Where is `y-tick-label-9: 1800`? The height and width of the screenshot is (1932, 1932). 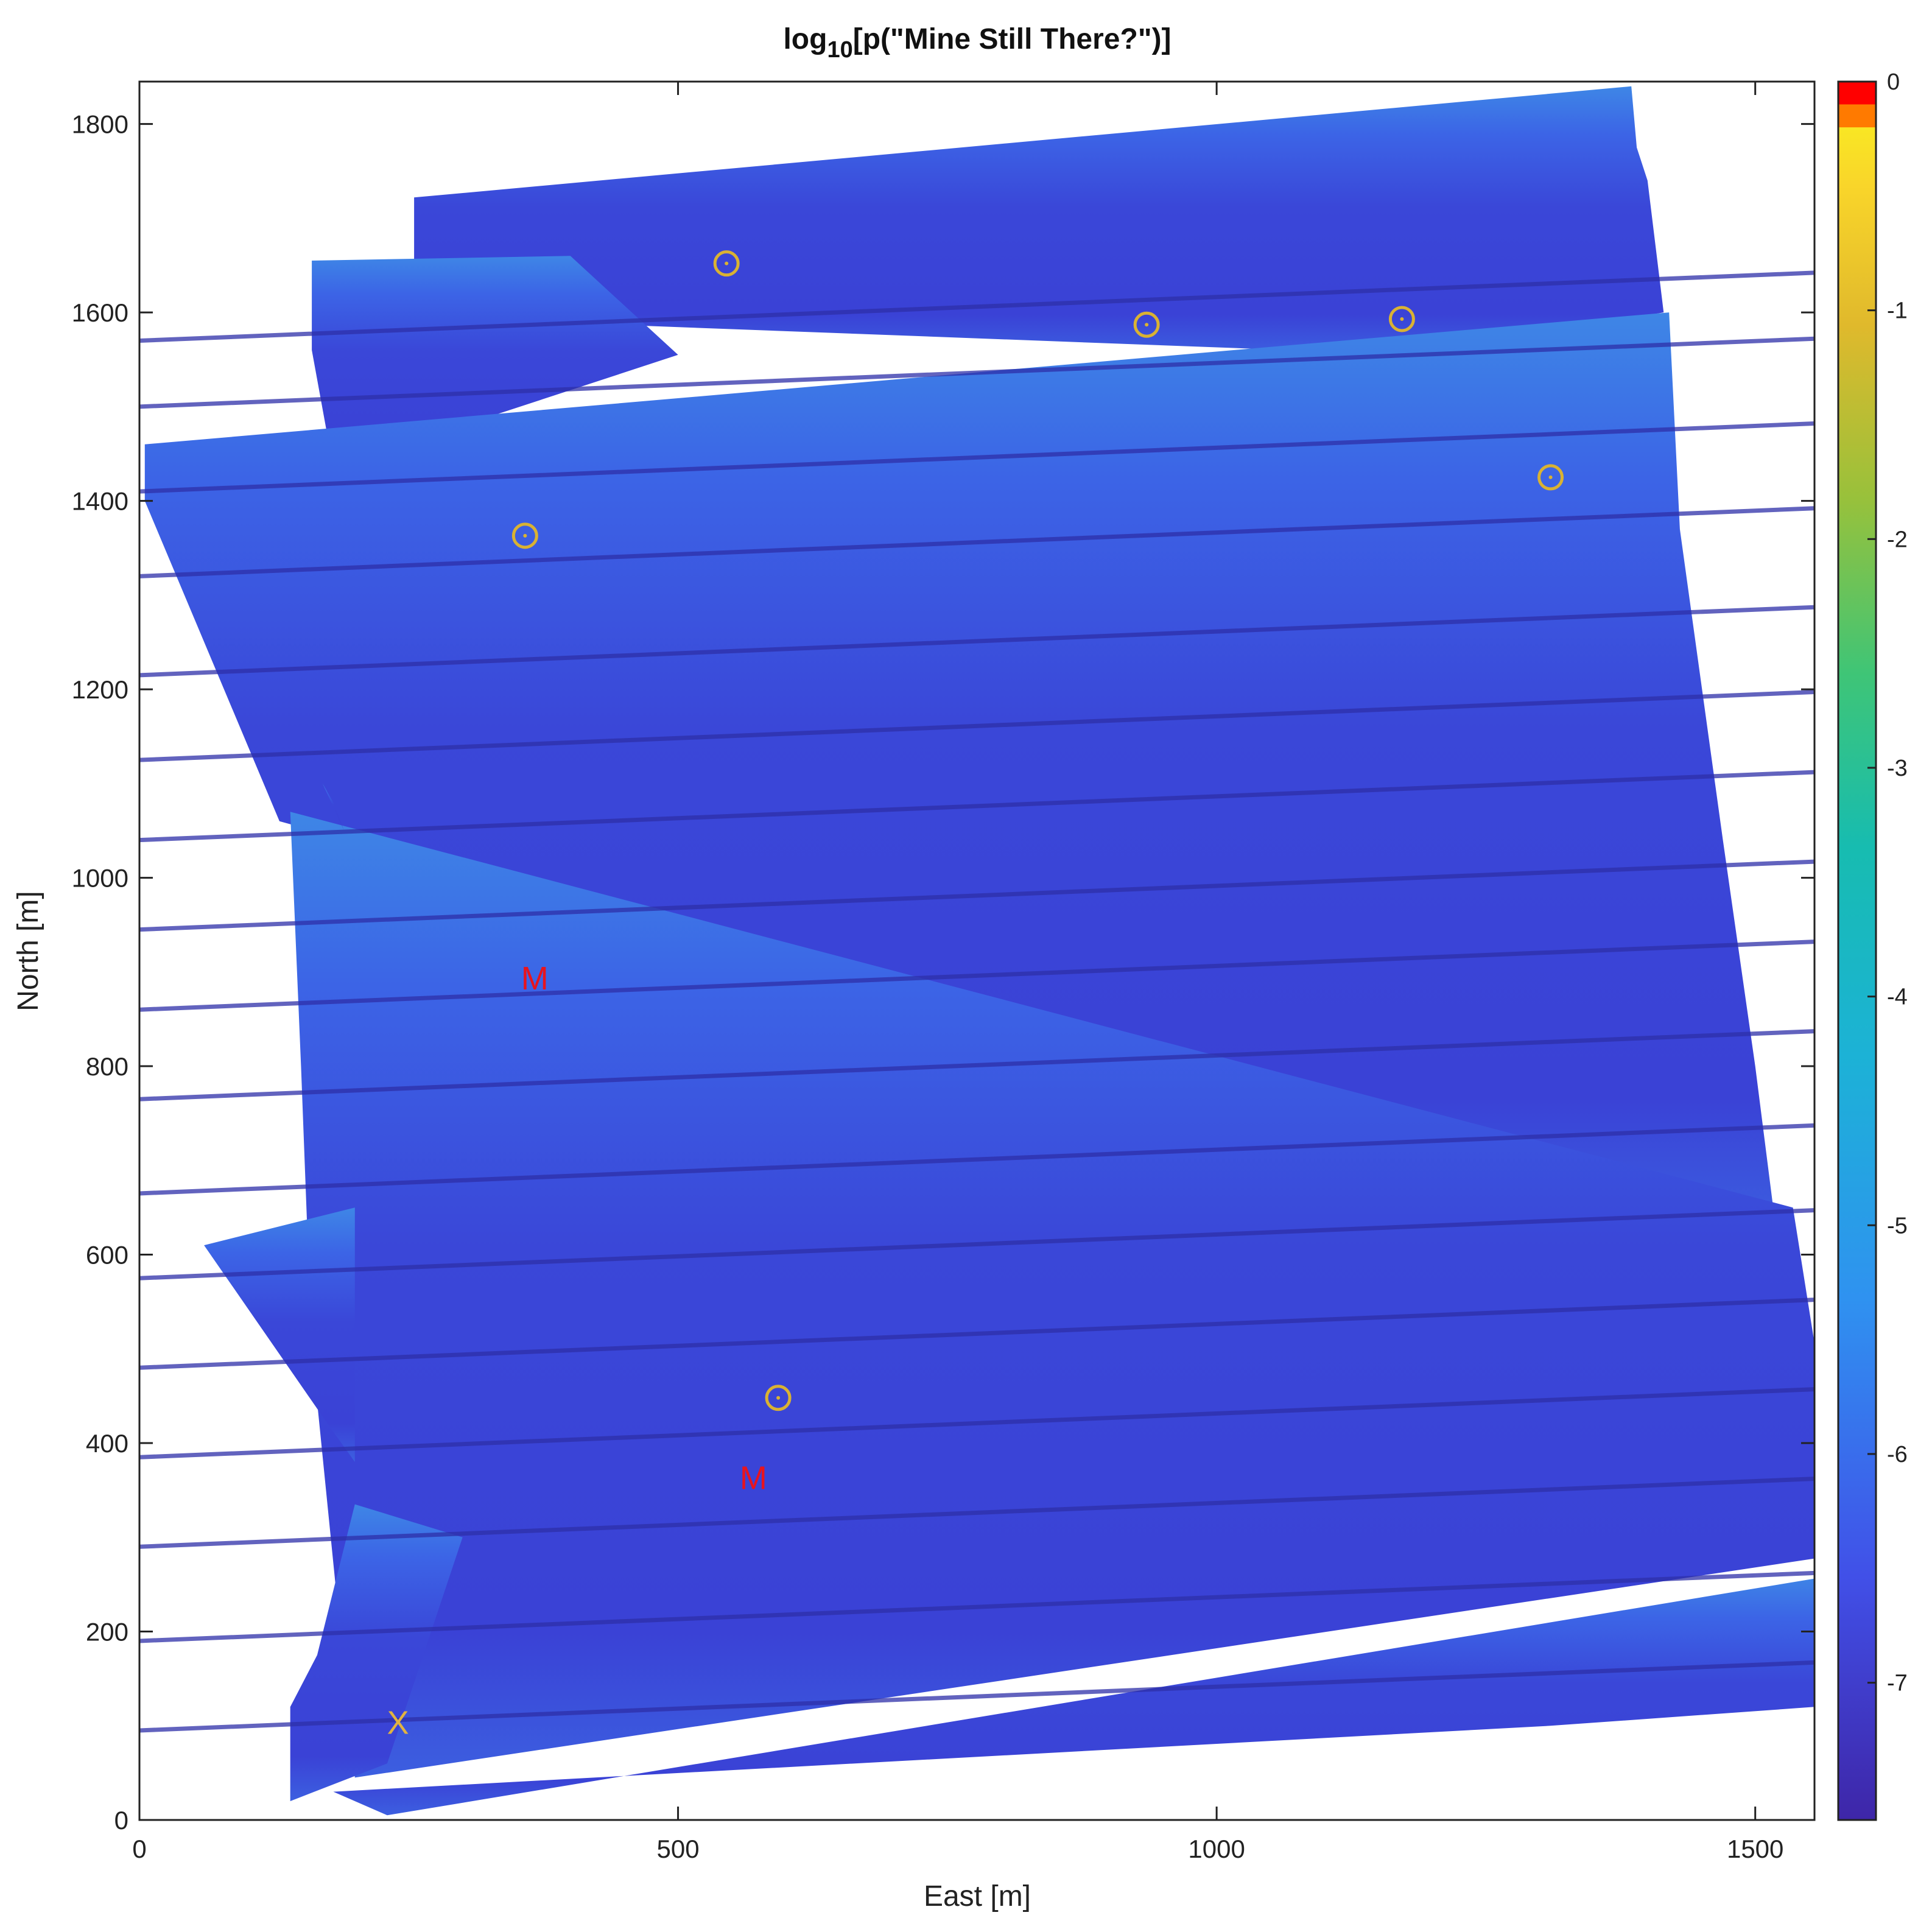 y-tick-label-9: 1800 is located at coordinates (100, 125).